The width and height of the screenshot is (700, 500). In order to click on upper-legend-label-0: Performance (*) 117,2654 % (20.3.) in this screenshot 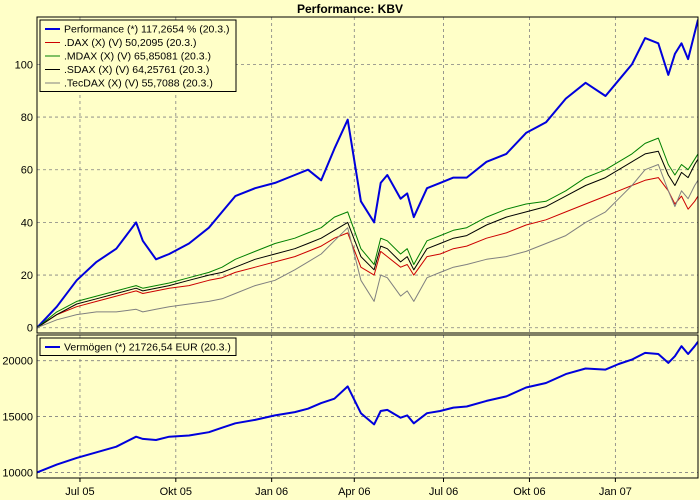, I will do `click(147, 30)`.